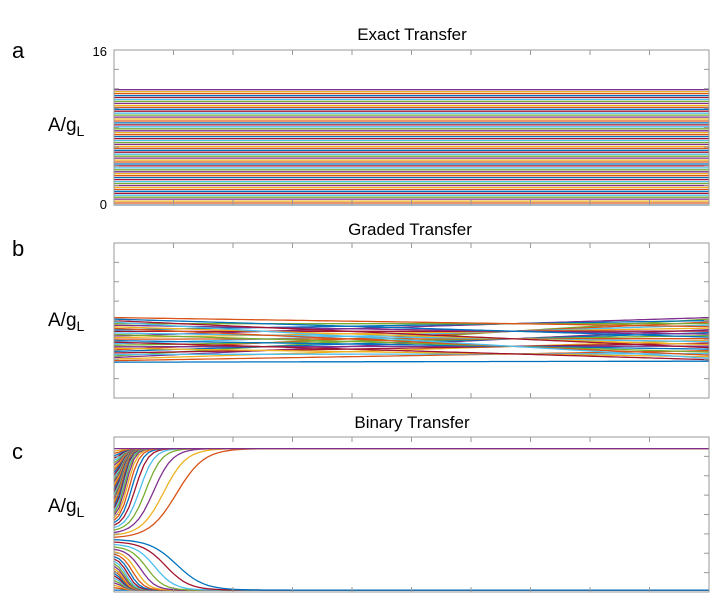 The width and height of the screenshot is (717, 602). Describe the element at coordinates (412, 34) in the screenshot. I see `title-a: Exact Transfer` at that location.